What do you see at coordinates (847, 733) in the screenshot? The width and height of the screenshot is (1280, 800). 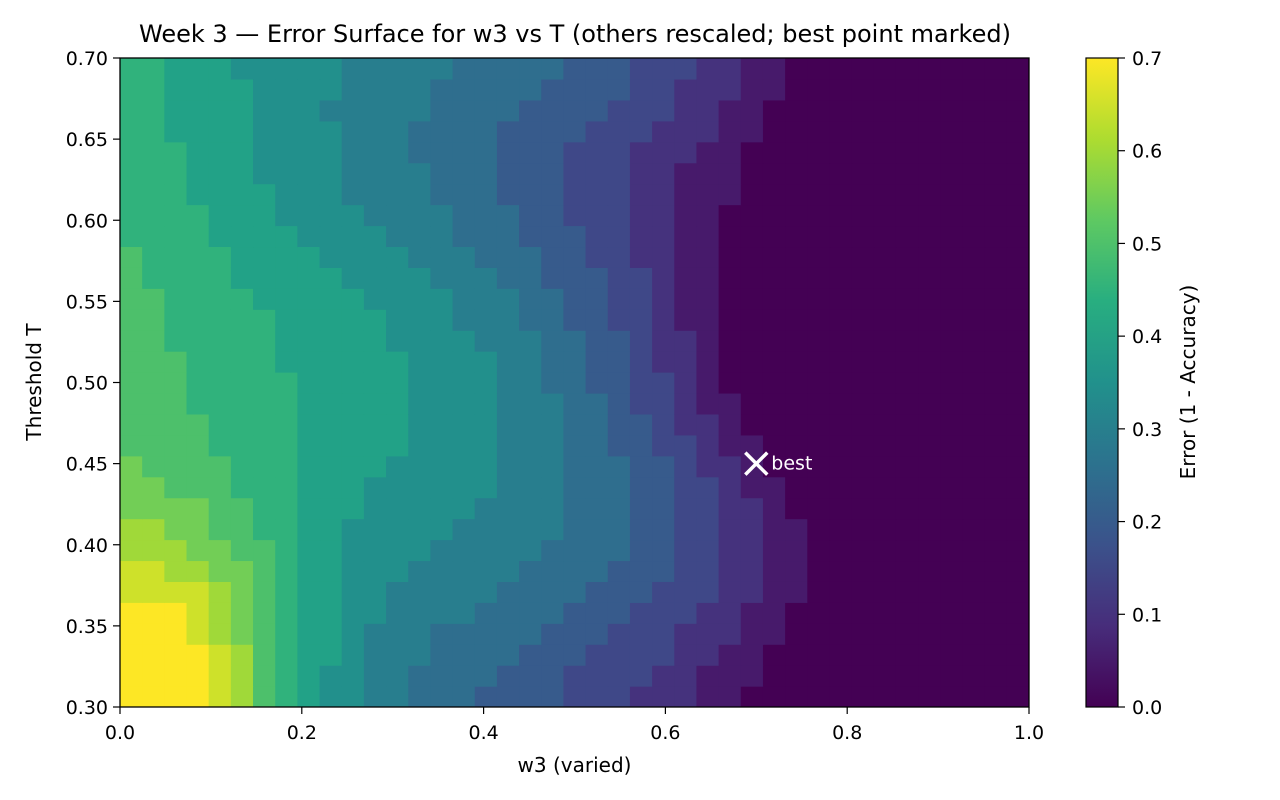 I see `x-tick-label: 0.8` at bounding box center [847, 733].